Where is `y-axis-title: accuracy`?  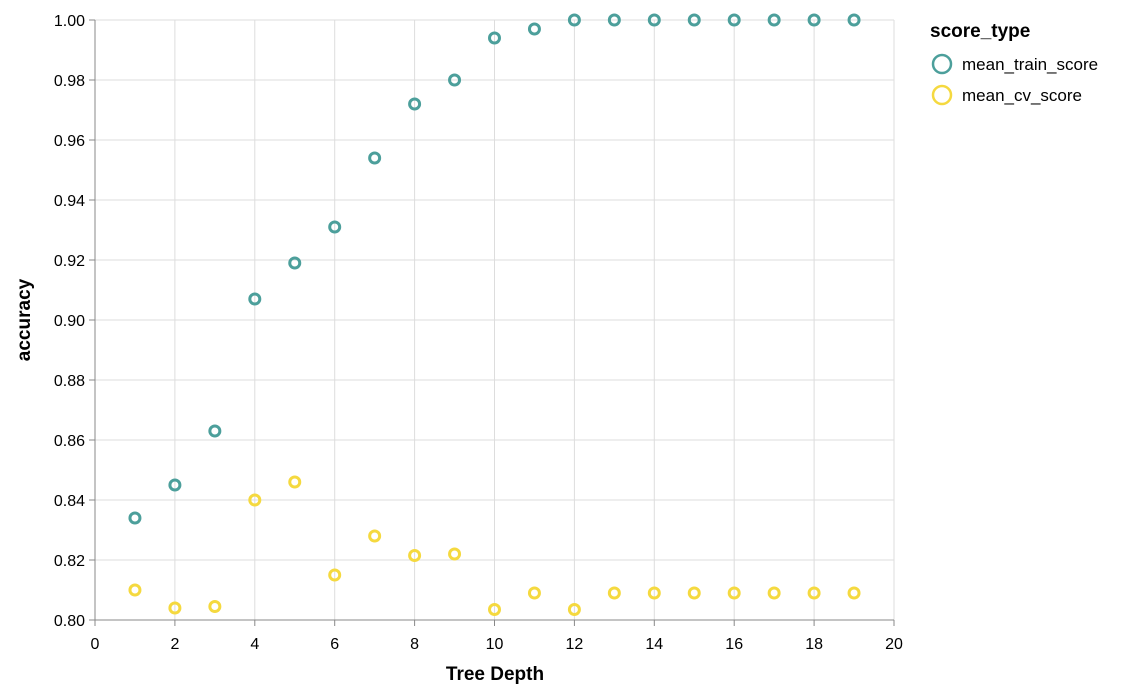 y-axis-title: accuracy is located at coordinates (24, 319).